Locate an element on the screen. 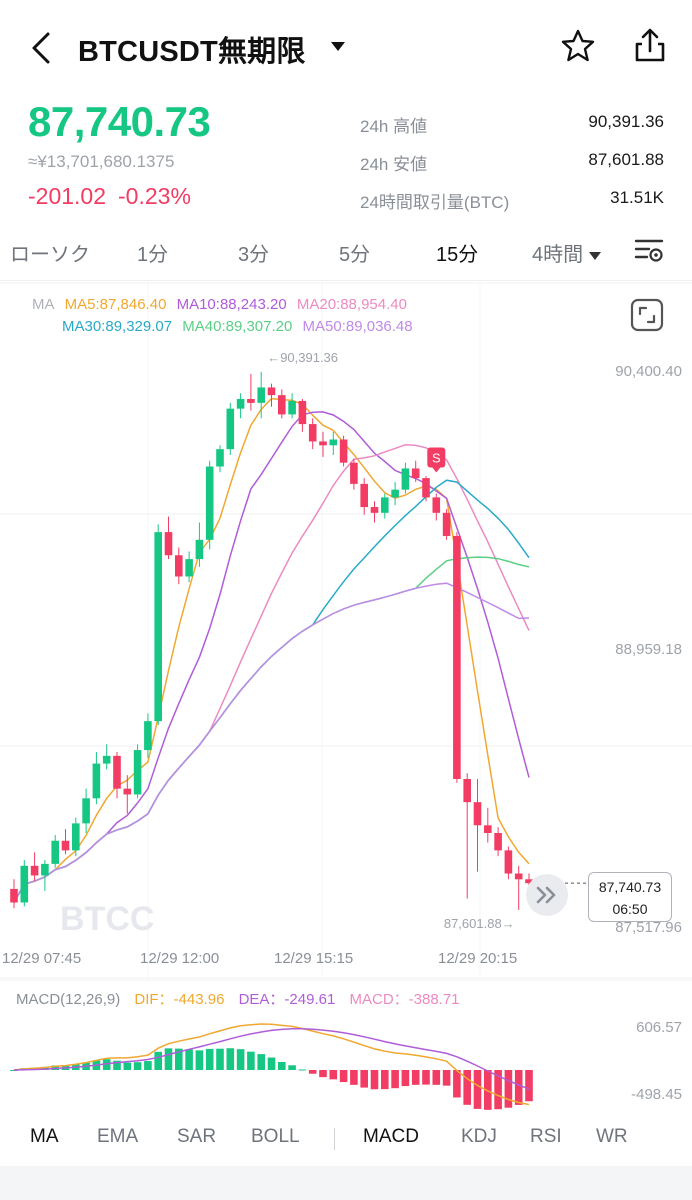 The height and width of the screenshot is (1200, 692). x-axis-label: 12/29 12:00 is located at coordinates (179, 958).